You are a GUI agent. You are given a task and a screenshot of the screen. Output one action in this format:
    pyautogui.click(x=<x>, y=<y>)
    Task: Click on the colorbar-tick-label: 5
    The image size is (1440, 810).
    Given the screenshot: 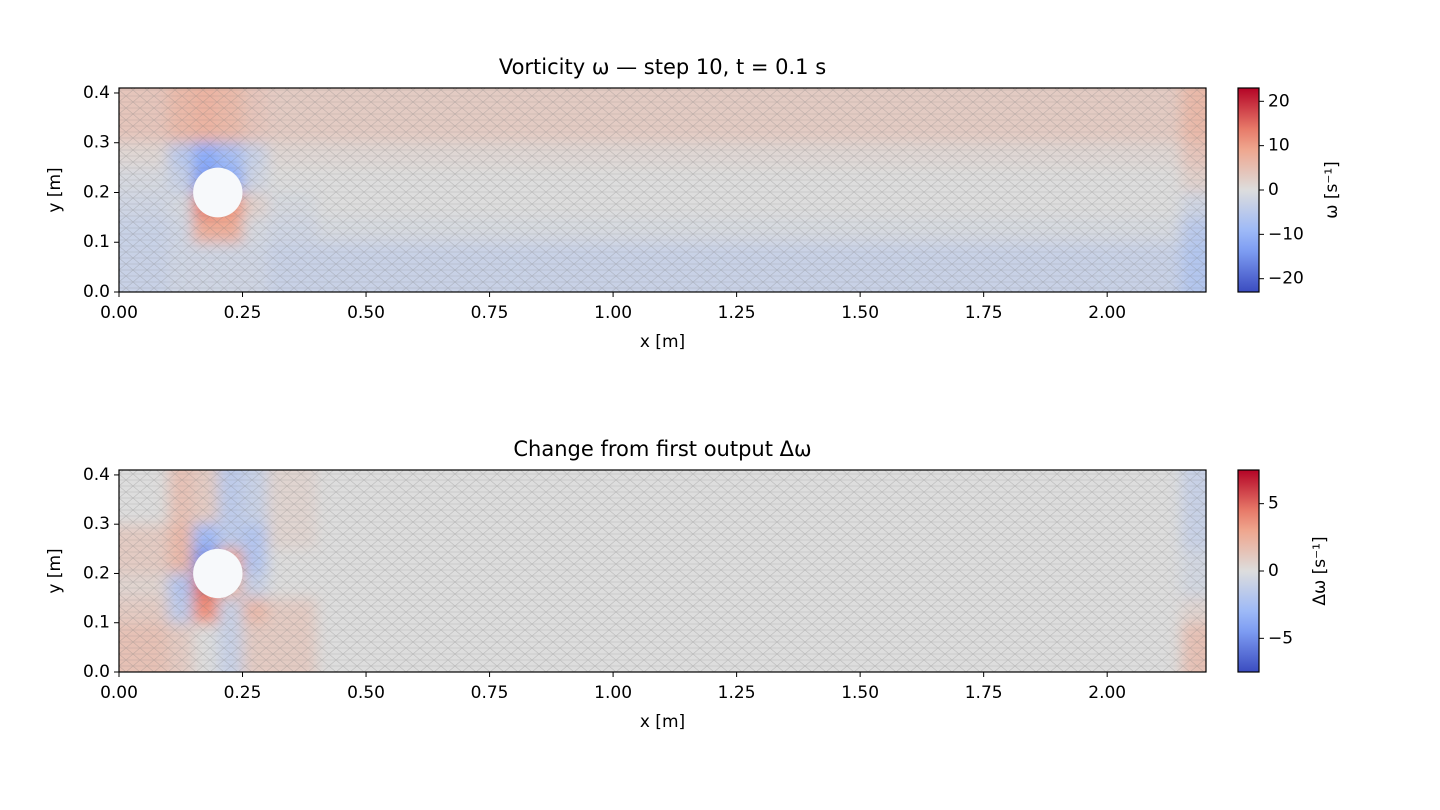 What is the action you would take?
    pyautogui.click(x=1273, y=504)
    